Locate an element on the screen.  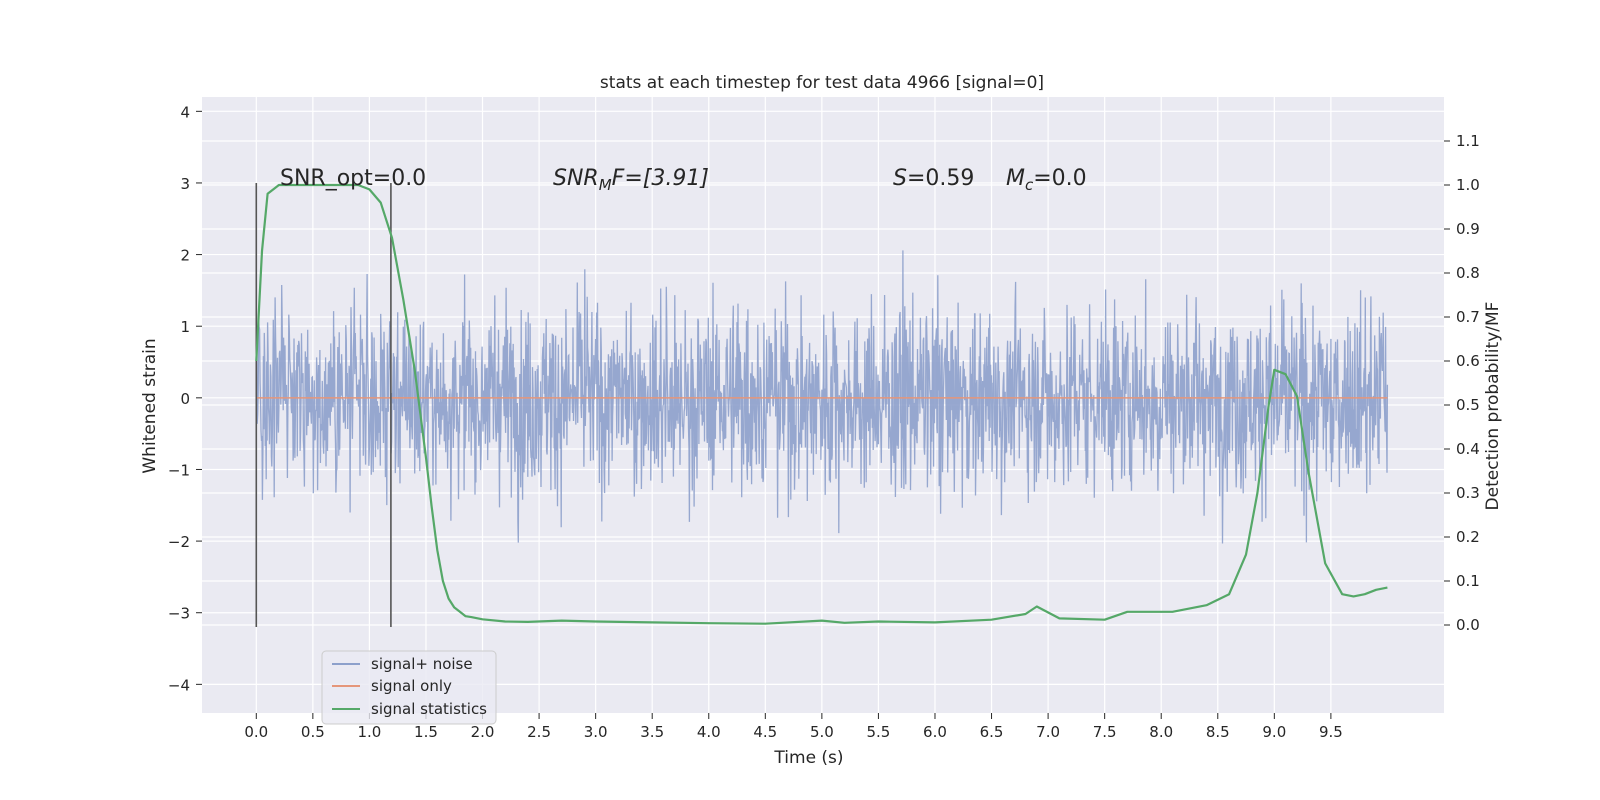
y2-tick-label: 0.3 is located at coordinates (1468, 493).